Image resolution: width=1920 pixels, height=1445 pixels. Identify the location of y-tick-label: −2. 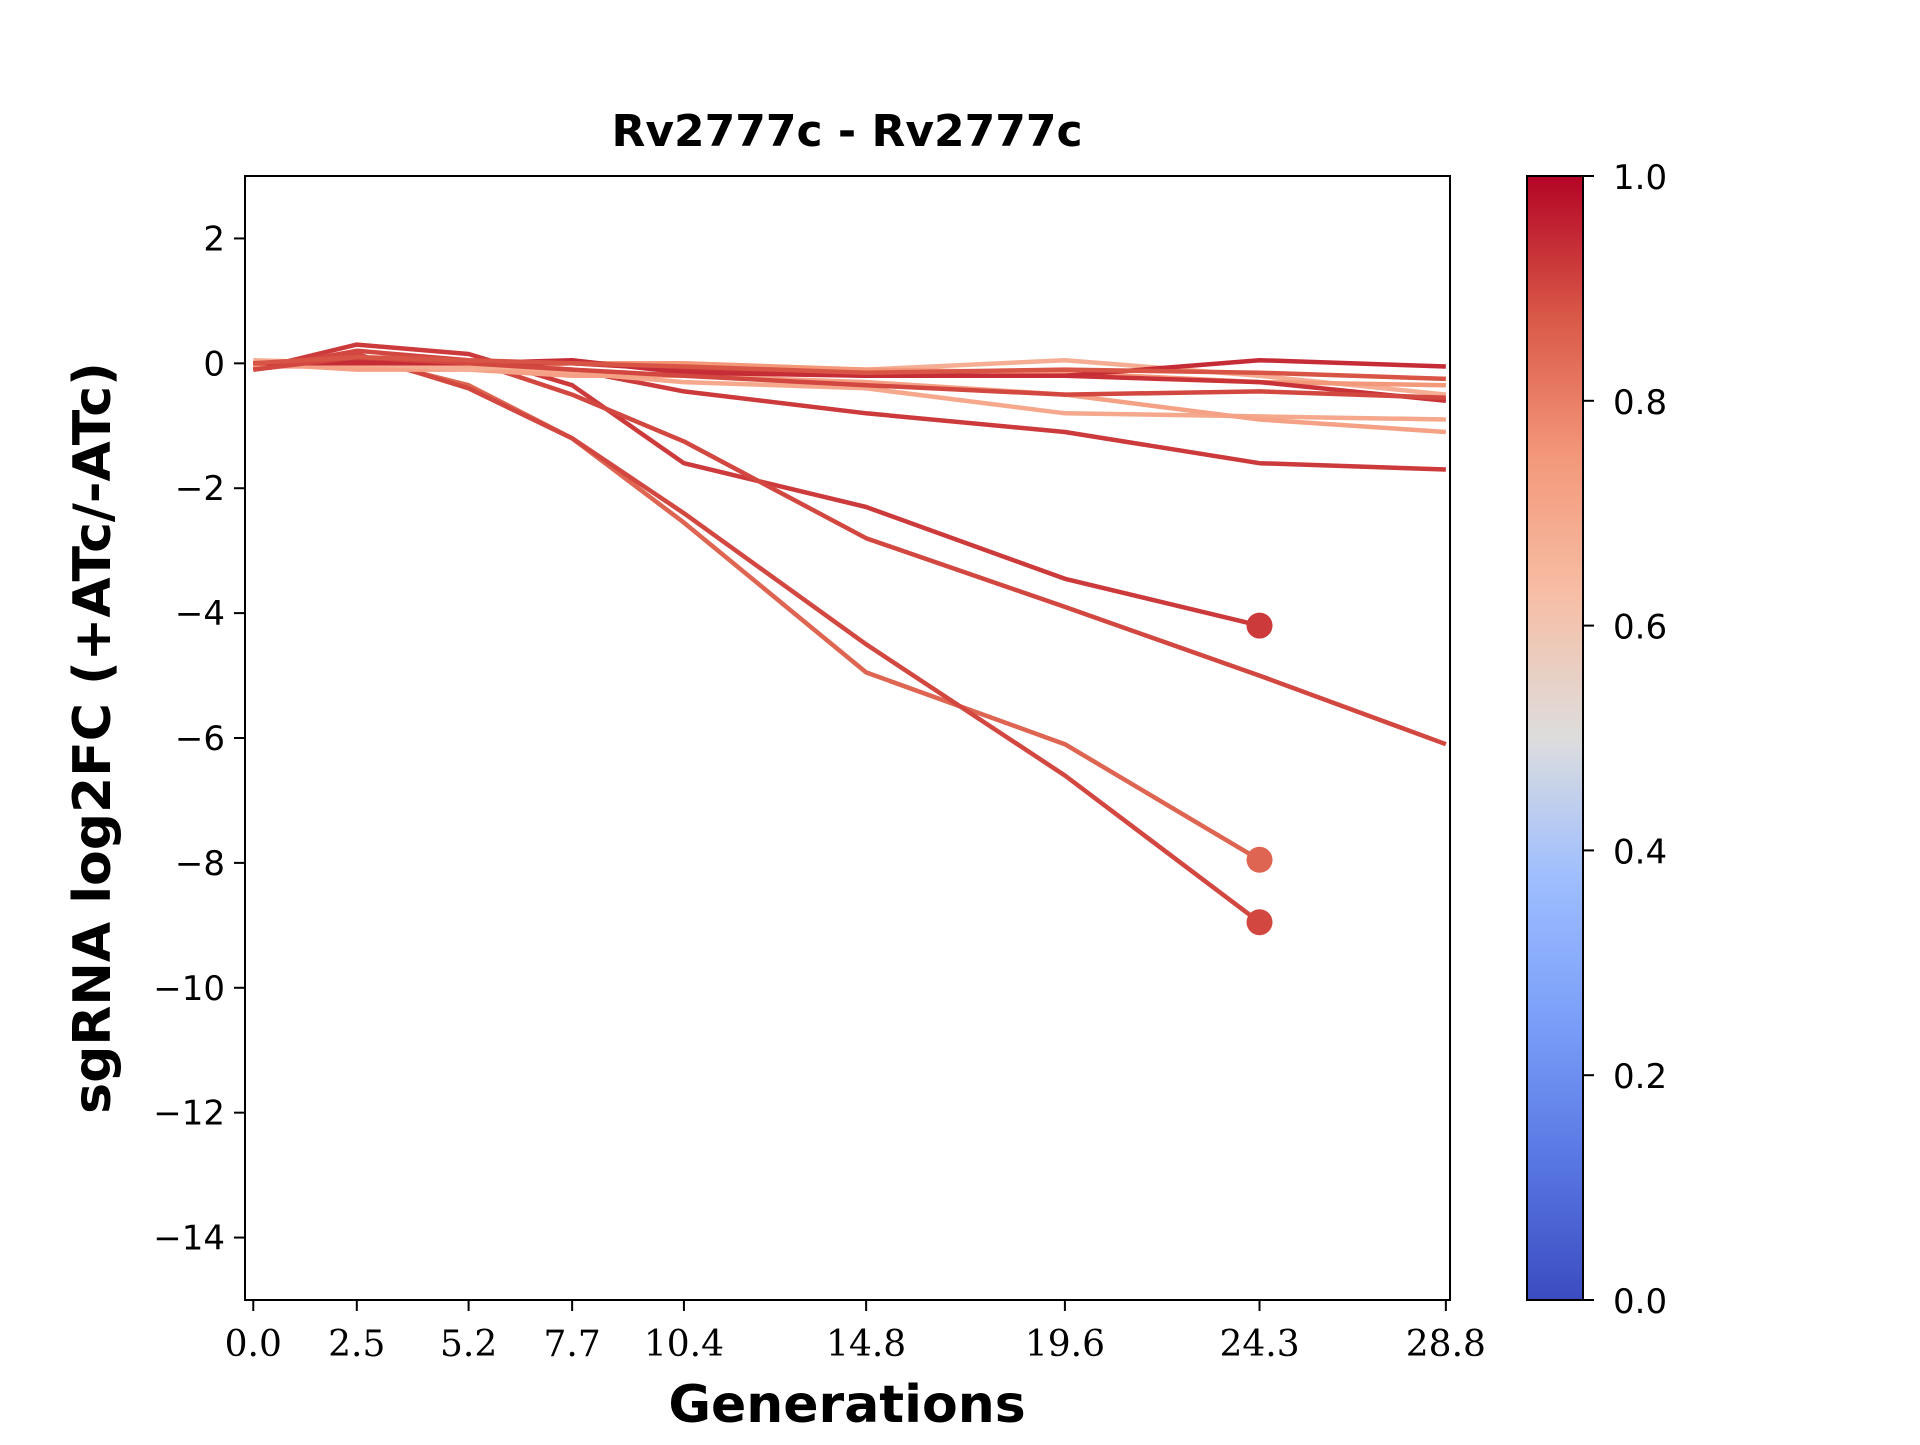
(200, 489).